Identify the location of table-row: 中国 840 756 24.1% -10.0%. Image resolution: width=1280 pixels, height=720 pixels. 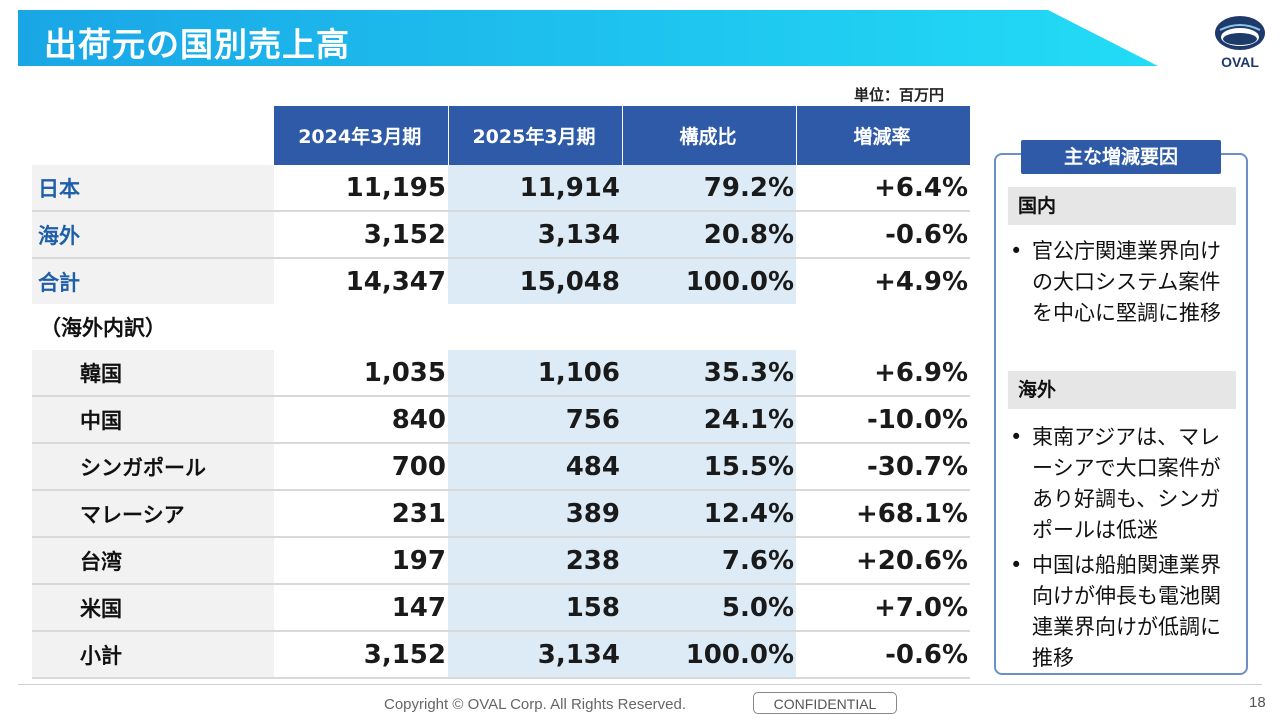
(501, 420).